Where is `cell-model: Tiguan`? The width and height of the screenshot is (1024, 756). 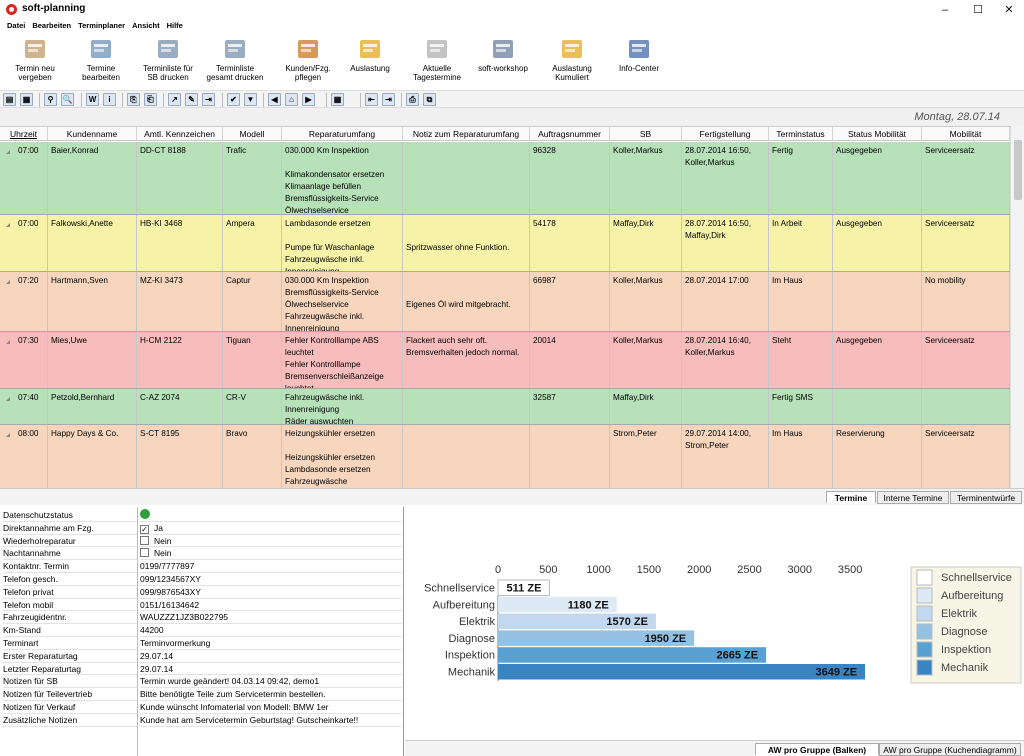
cell-model: Tiguan is located at coordinates (252, 360).